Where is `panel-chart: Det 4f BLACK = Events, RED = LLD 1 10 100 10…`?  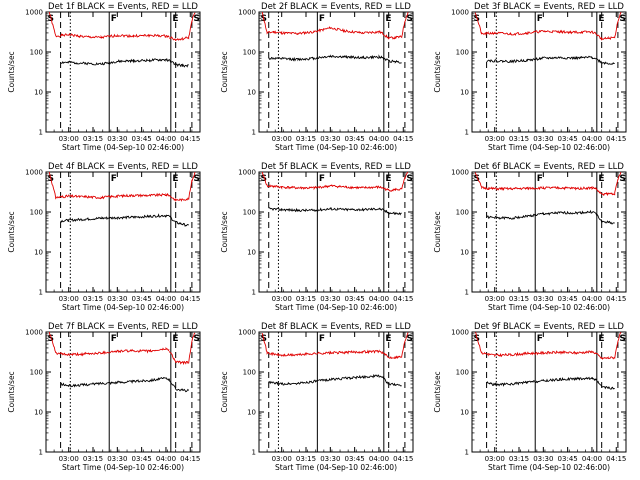 panel-chart: Det 4f BLACK = Events, RED = LLD 1 10 100 10… is located at coordinates (104, 237).